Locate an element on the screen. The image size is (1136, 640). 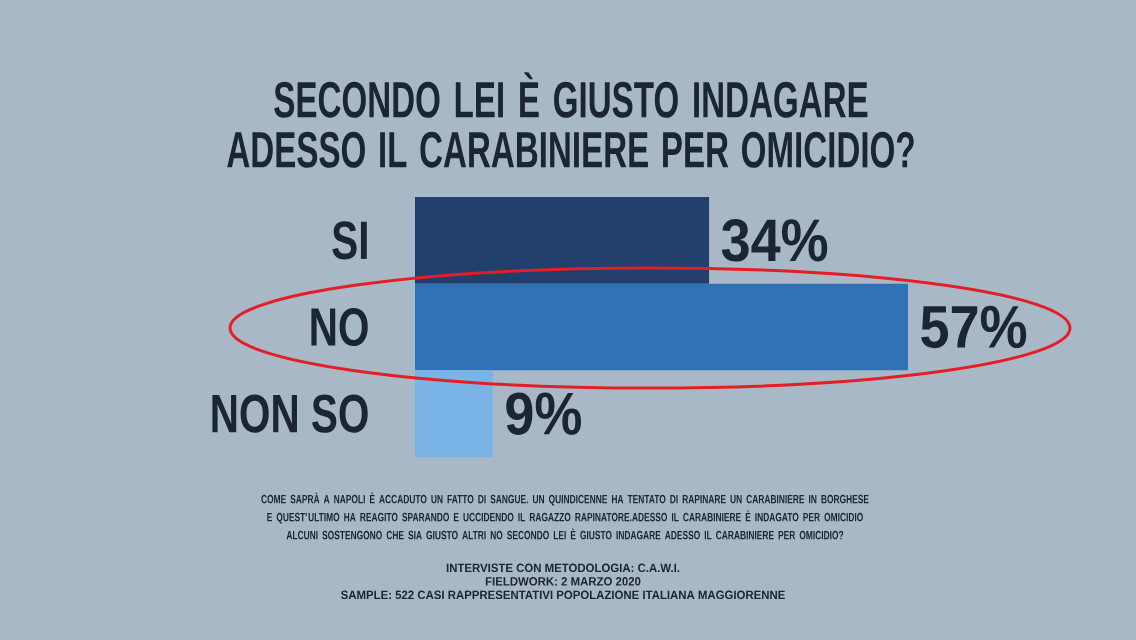
y-tick-label: SI is located at coordinates (349, 240).